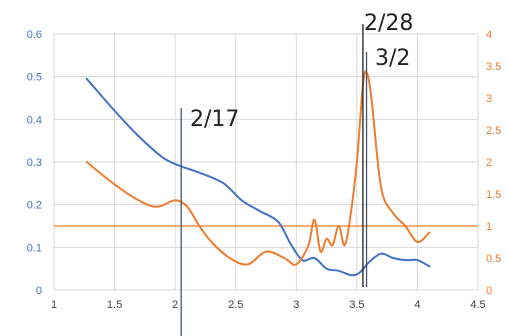 This screenshot has height=336, width=507. What do you see at coordinates (34, 120) in the screenshot?
I see `y-tick-label: 0.4` at bounding box center [34, 120].